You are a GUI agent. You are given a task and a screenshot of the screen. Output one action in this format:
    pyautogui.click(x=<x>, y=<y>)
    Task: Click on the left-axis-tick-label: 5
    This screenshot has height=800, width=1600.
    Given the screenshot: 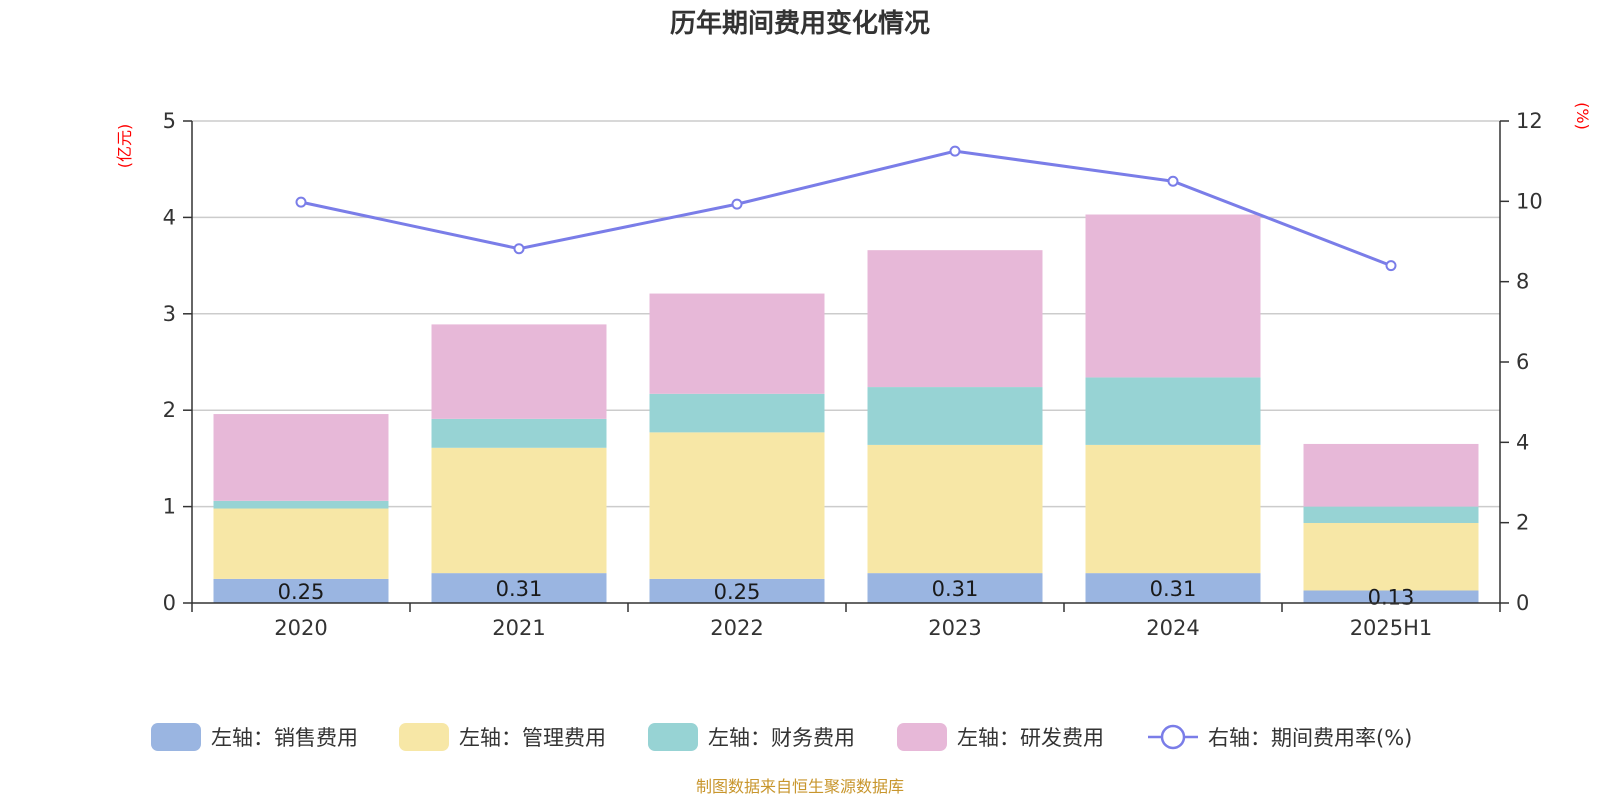 What is the action you would take?
    pyautogui.click(x=169, y=121)
    